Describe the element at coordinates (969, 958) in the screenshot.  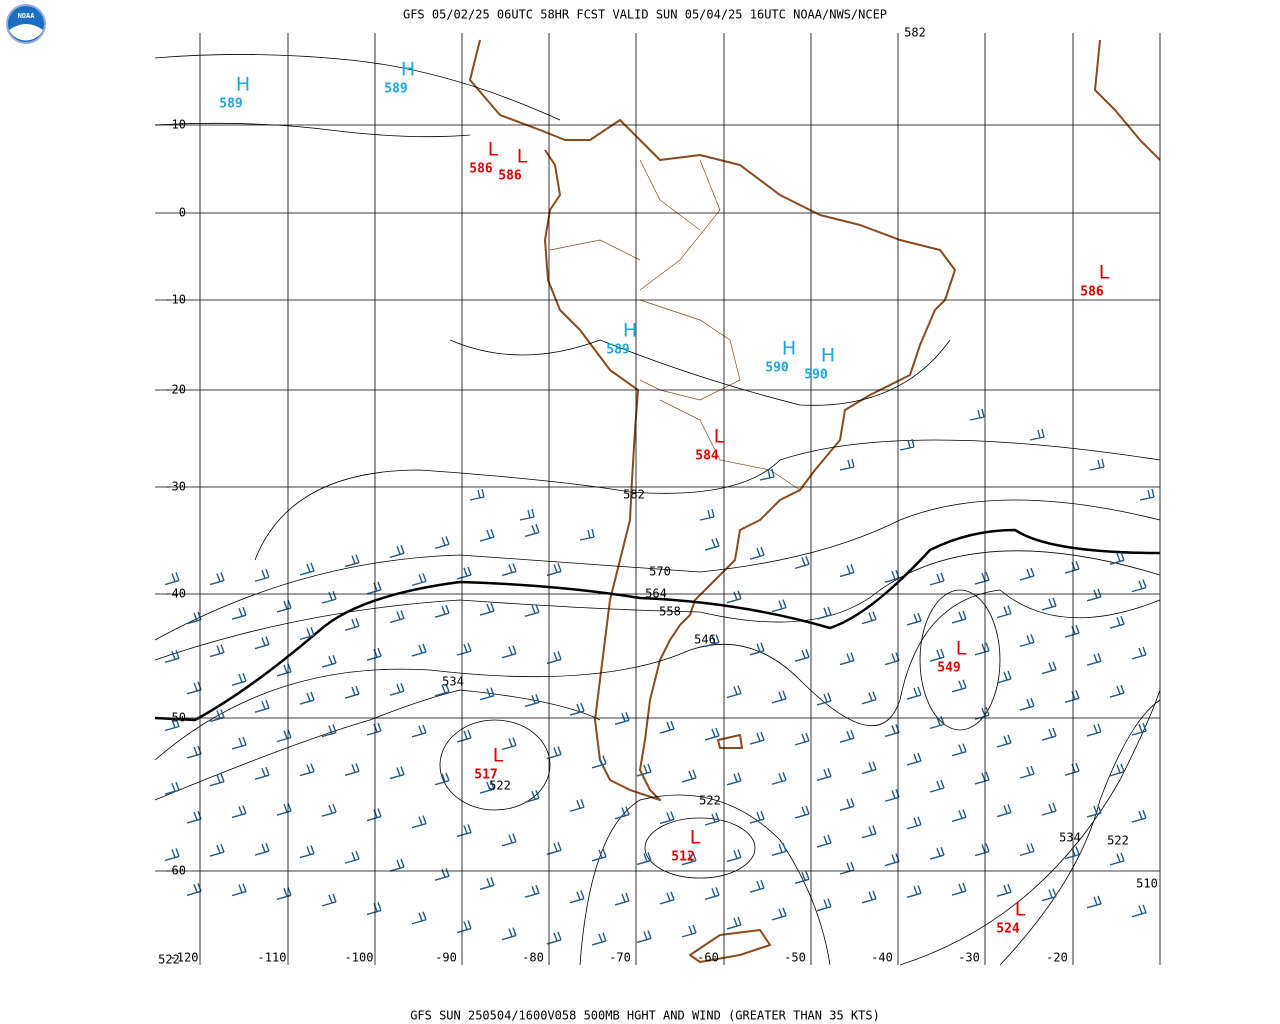
I see `longitude-label: -30` at that location.